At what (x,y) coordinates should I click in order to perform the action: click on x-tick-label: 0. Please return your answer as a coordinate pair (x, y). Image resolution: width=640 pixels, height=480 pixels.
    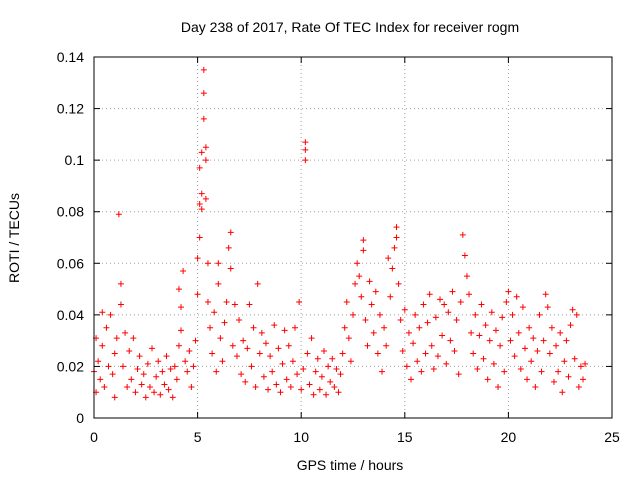
    Looking at the image, I should click on (94, 437).